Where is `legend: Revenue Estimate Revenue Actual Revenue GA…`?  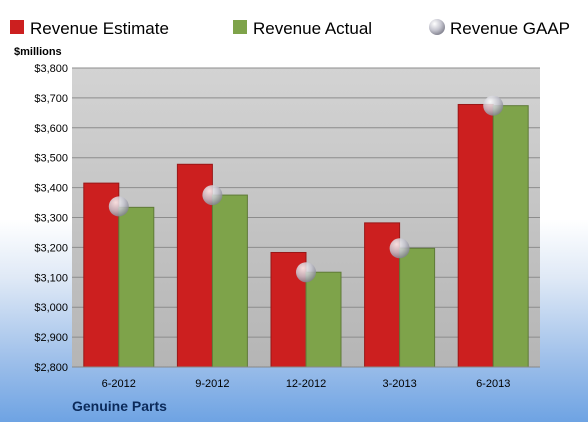
legend: Revenue Estimate Revenue Actual Revenue GA… is located at coordinates (290, 28).